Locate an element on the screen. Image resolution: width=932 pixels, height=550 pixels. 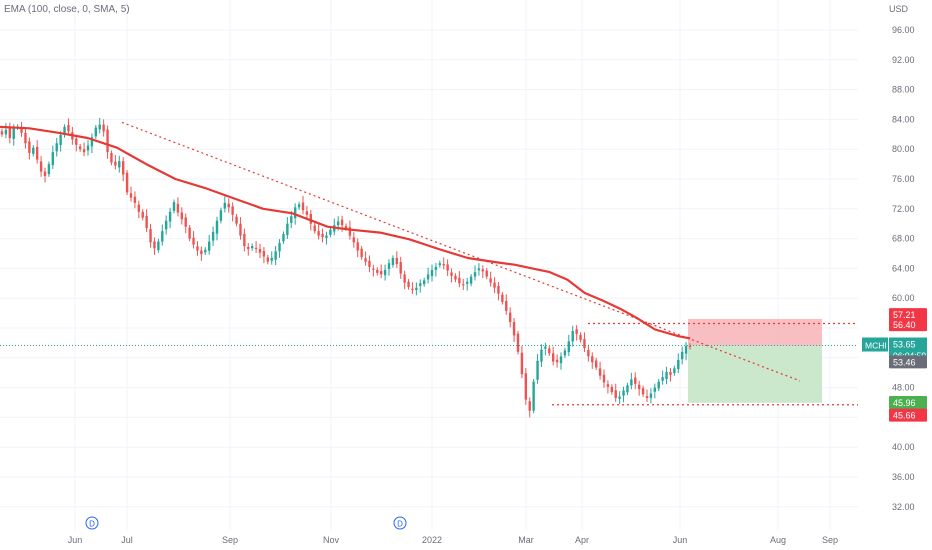
y-tick-label: 92.00 is located at coordinates (903, 60).